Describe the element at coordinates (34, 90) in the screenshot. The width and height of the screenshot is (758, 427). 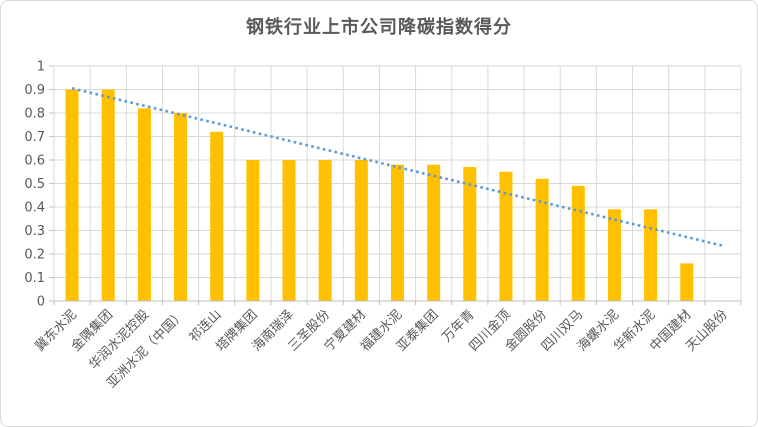
I see `y-axis-label: 0.9` at that location.